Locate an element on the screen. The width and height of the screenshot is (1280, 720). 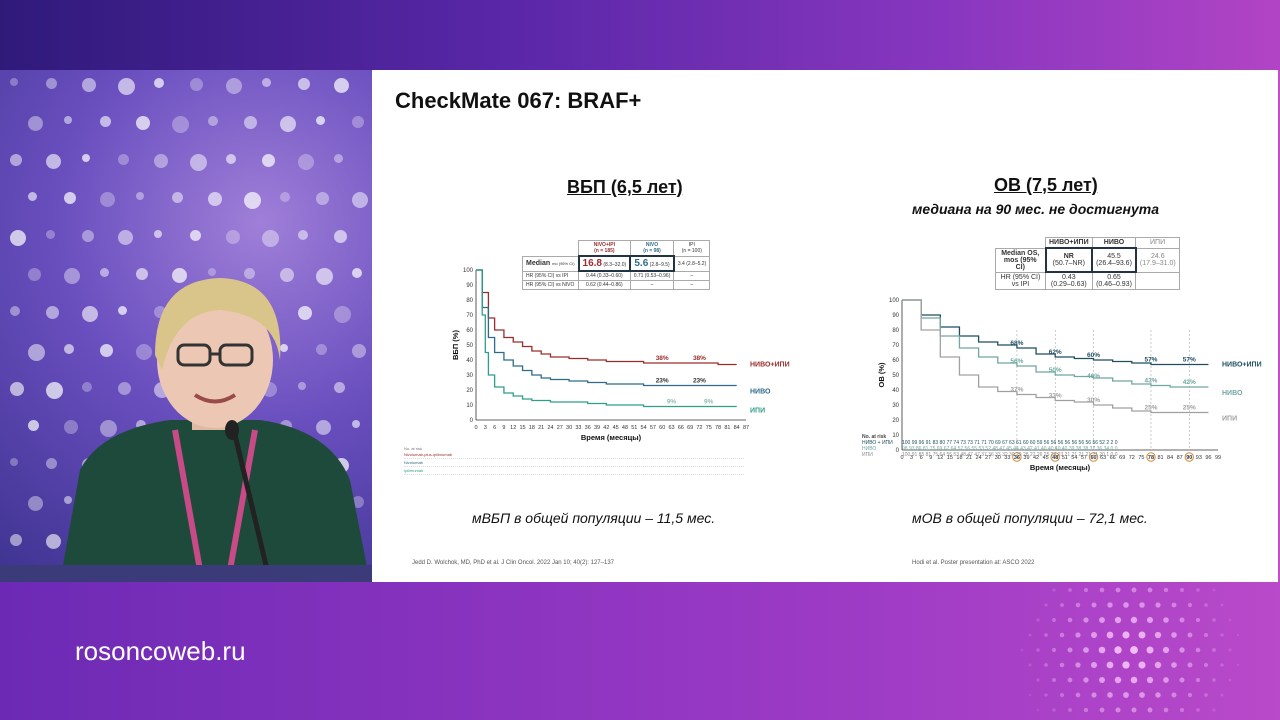
x-tick-label: 54 is located at coordinates (644, 428).